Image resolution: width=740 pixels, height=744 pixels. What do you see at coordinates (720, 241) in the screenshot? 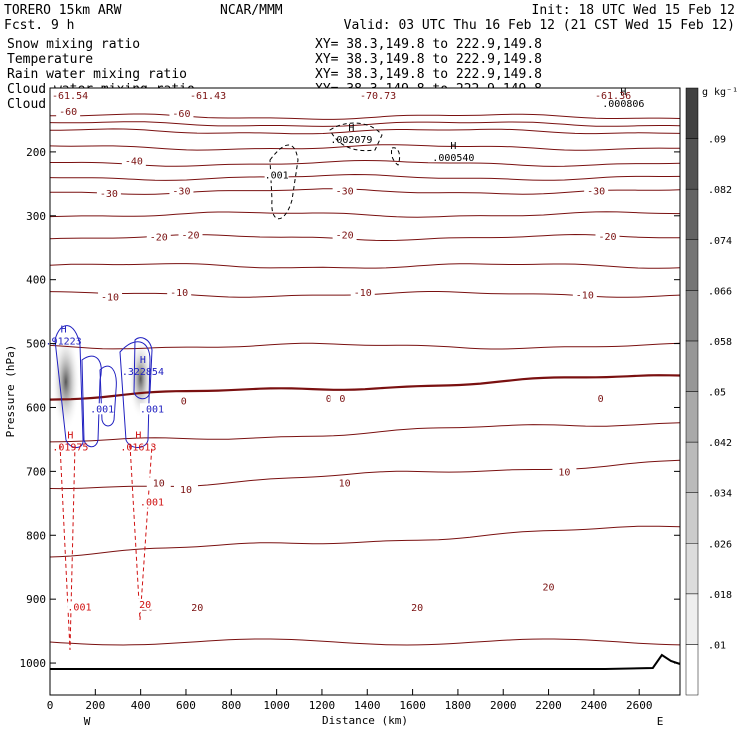
I see `colorbar-level: .074` at bounding box center [720, 241].